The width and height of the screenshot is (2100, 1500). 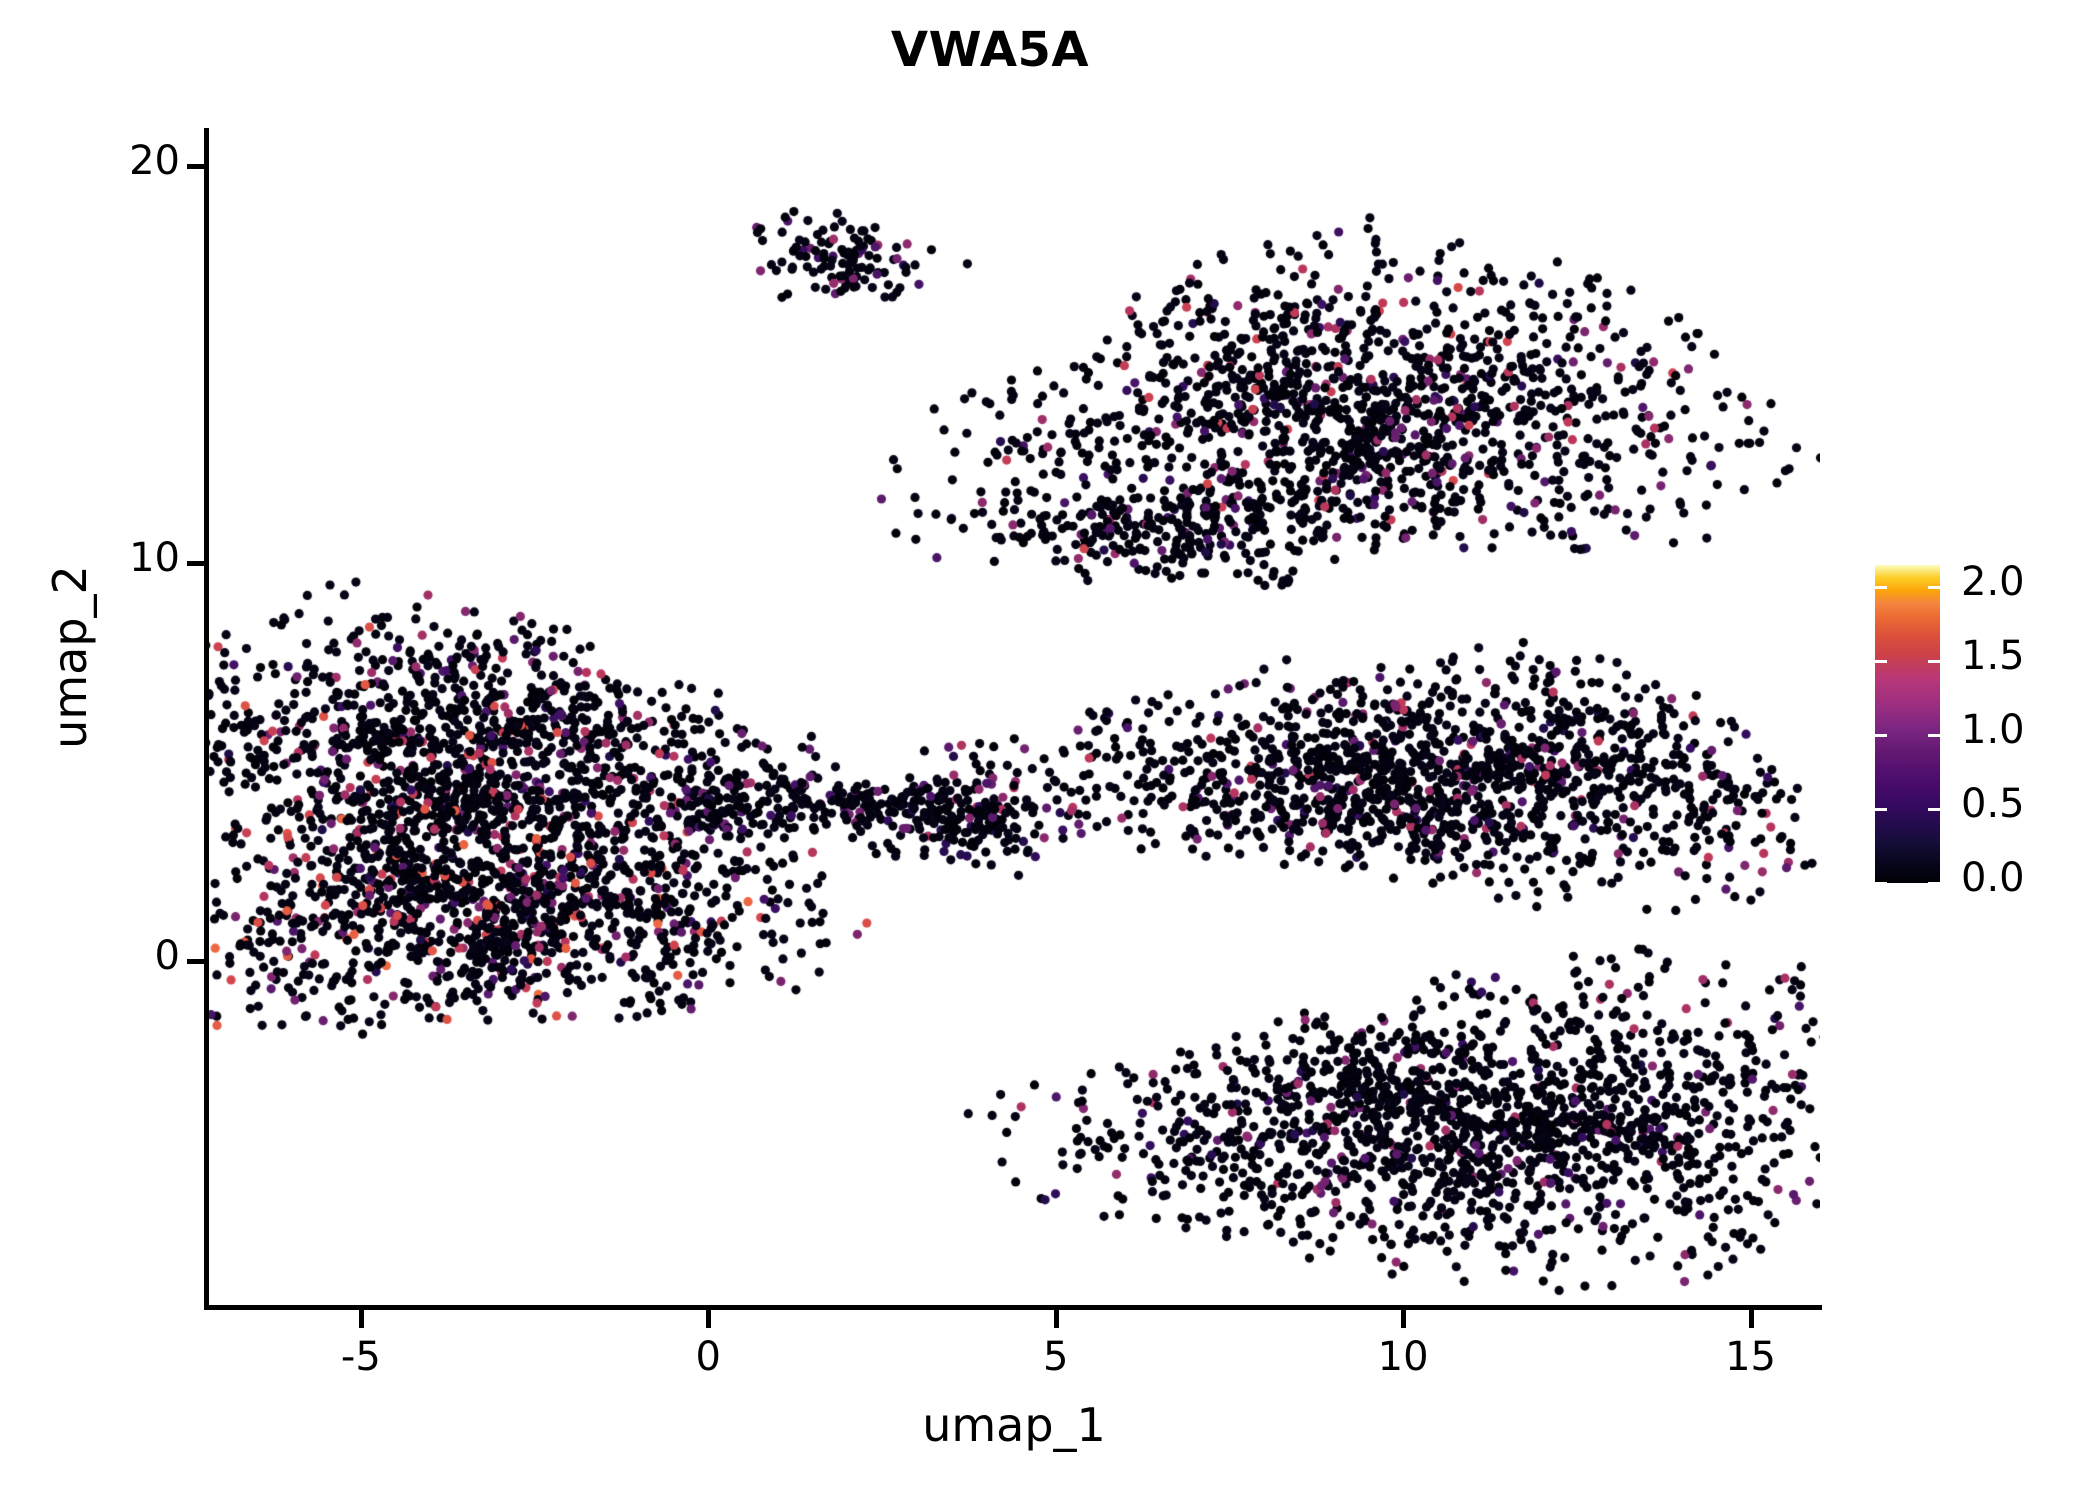 What do you see at coordinates (70, 657) in the screenshot?
I see `y-axis-label: umap_2` at bounding box center [70, 657].